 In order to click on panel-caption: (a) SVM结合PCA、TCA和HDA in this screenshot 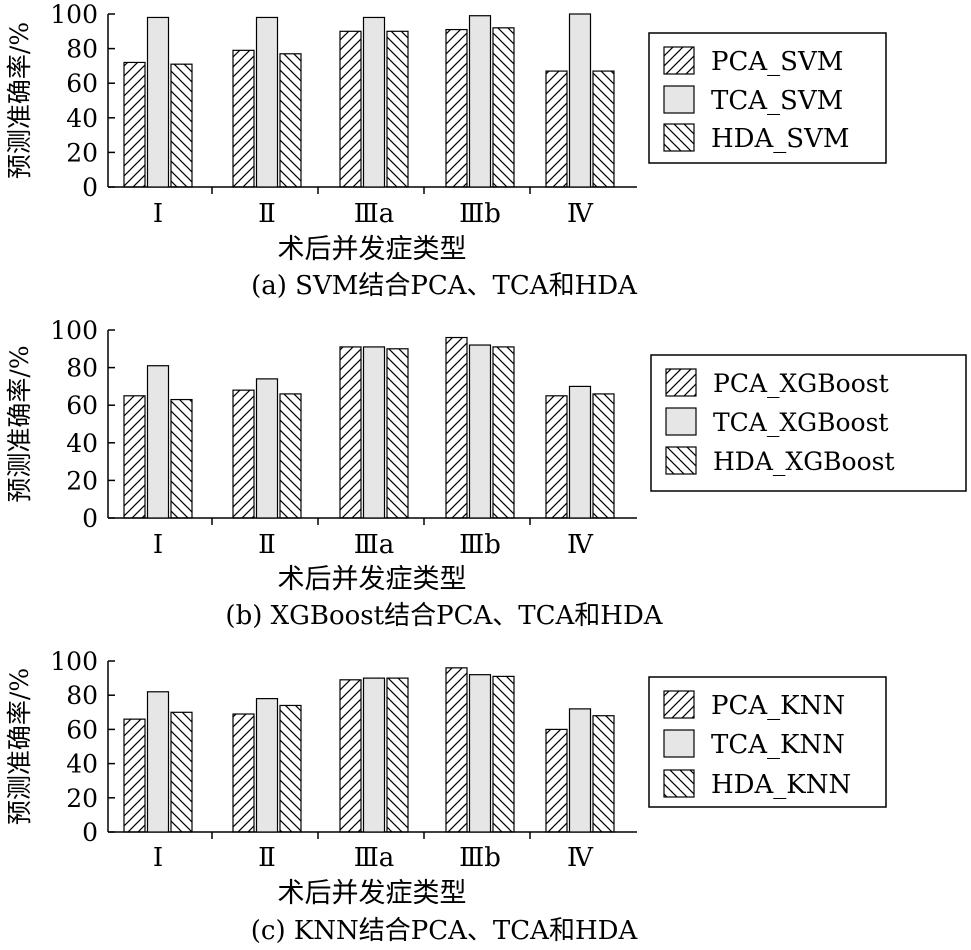, I will do `click(444, 286)`.